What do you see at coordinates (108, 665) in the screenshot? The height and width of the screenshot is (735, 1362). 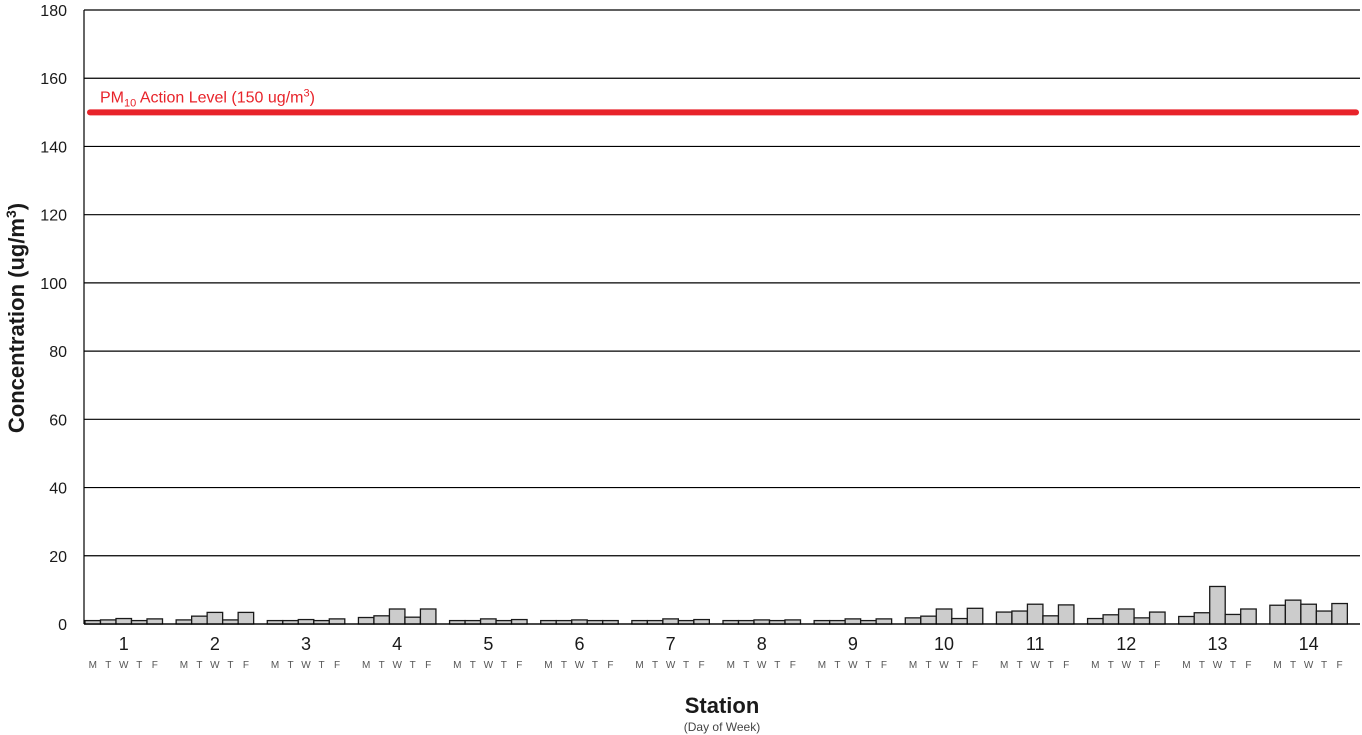 I see `day-label-1-1: T` at bounding box center [108, 665].